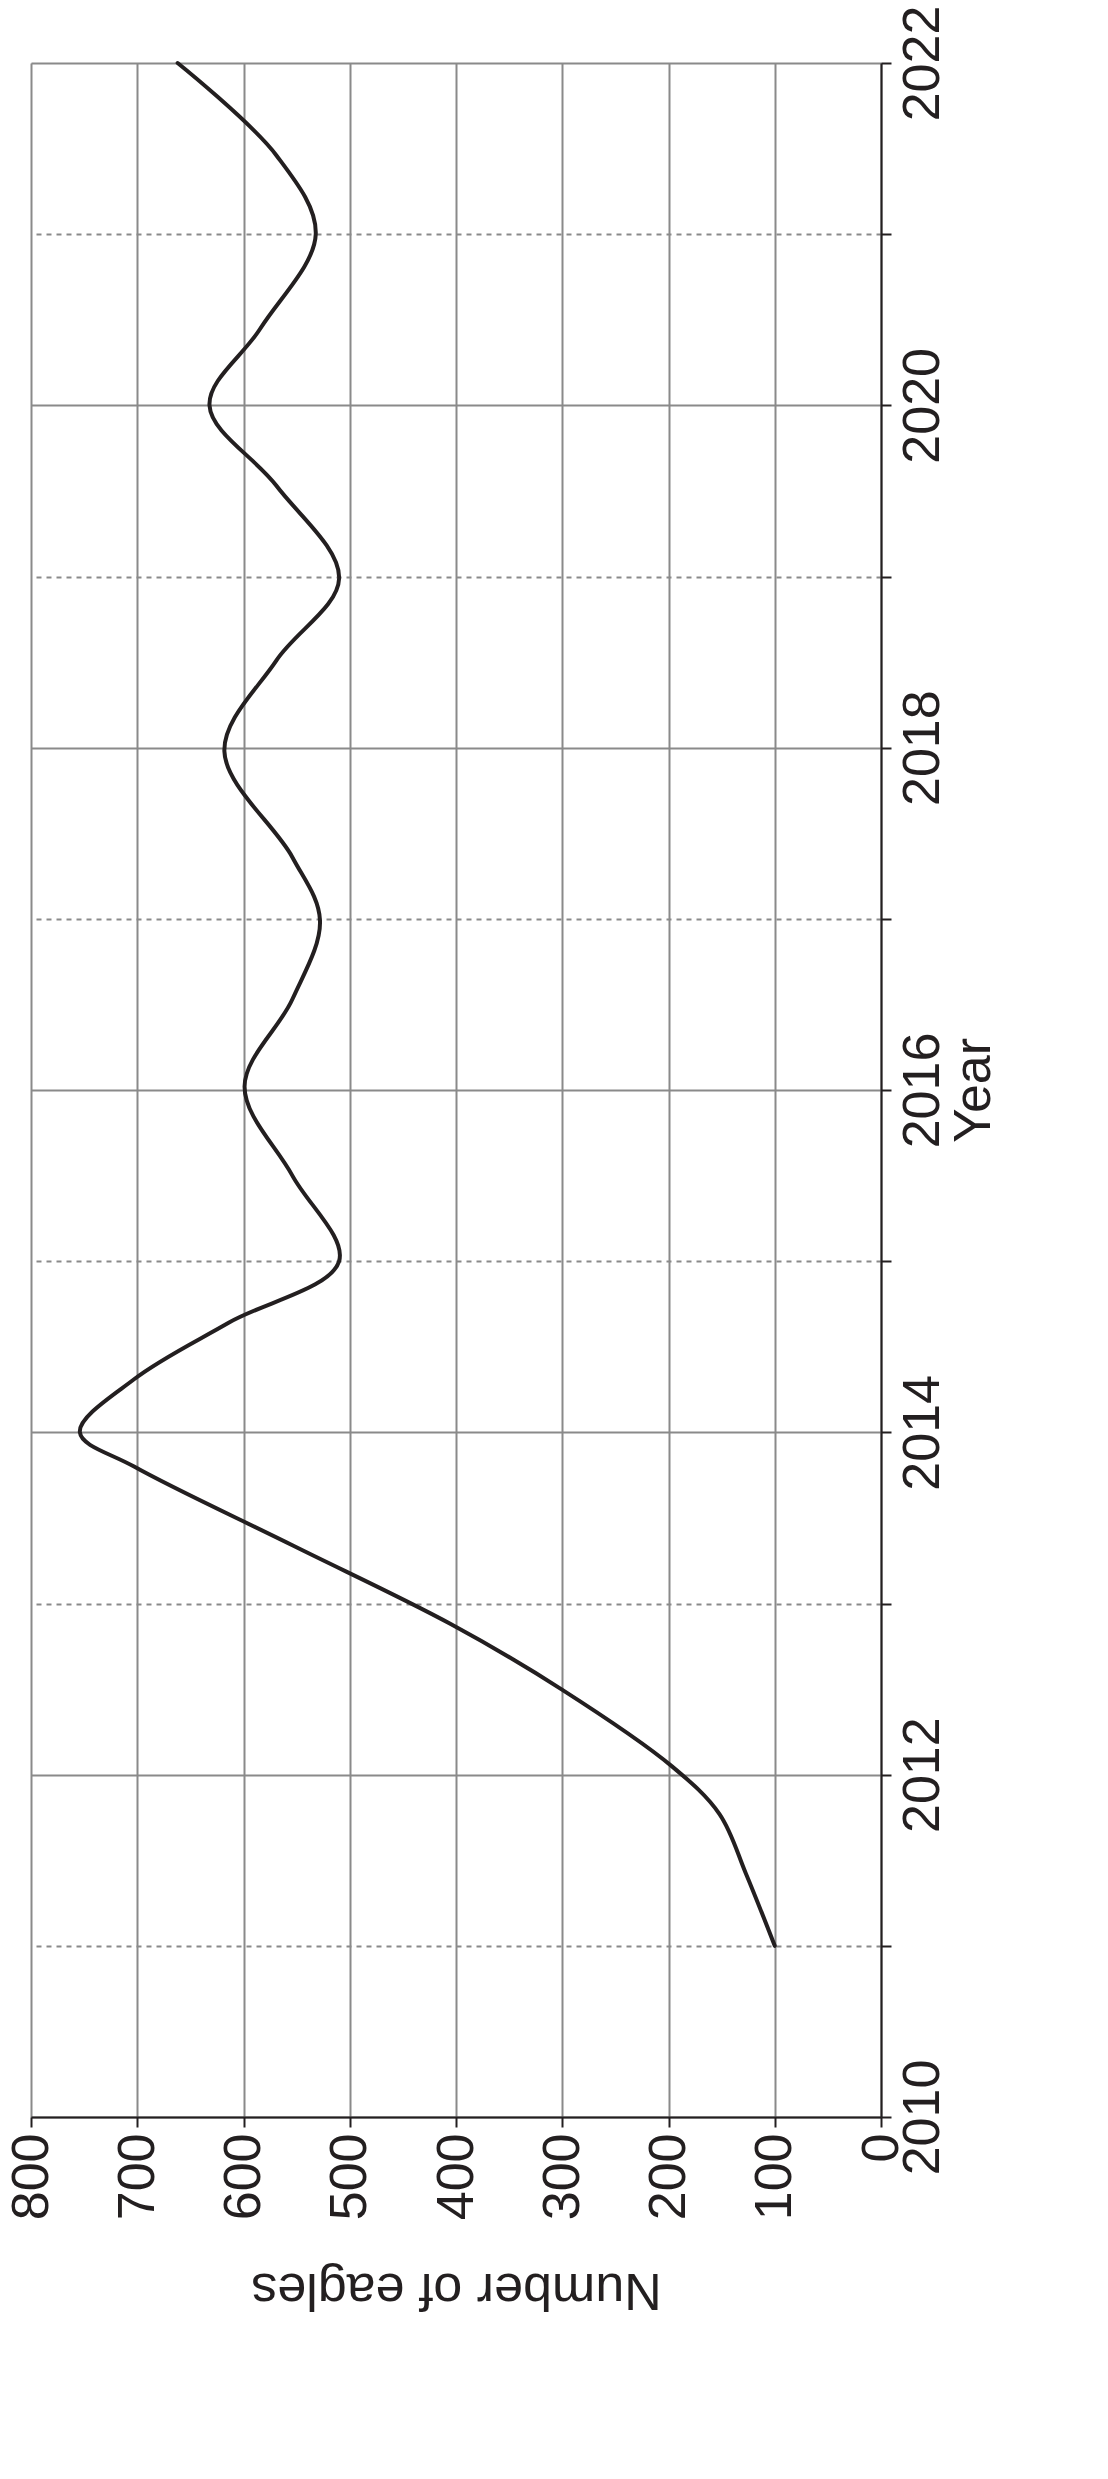  What do you see at coordinates (29, 2177) in the screenshot?
I see `x-tick-label: 800` at bounding box center [29, 2177].